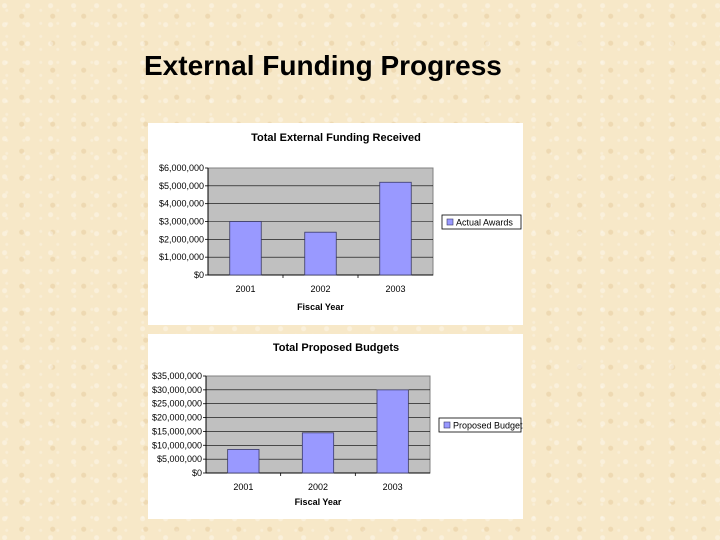 This screenshot has width=720, height=540. Describe the element at coordinates (395, 228) in the screenshot. I see `funding-bar-2003` at that location.